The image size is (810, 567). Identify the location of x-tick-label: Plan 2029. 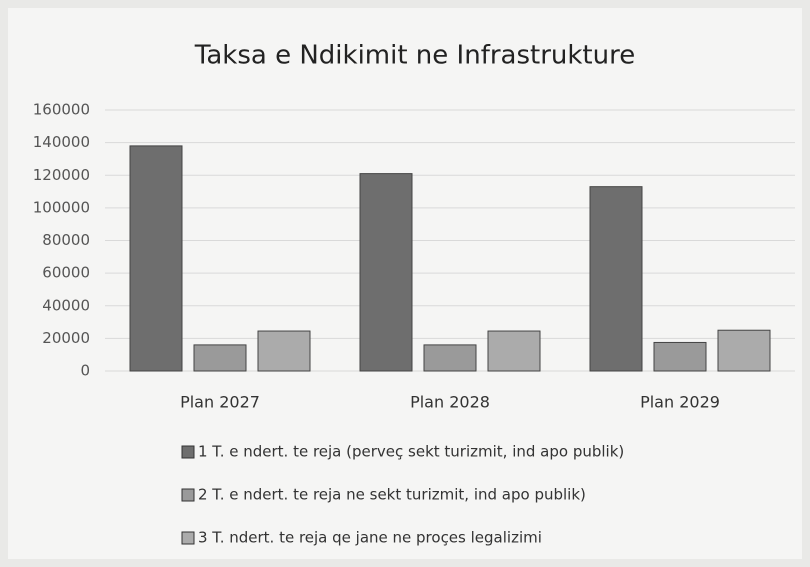
(680, 402).